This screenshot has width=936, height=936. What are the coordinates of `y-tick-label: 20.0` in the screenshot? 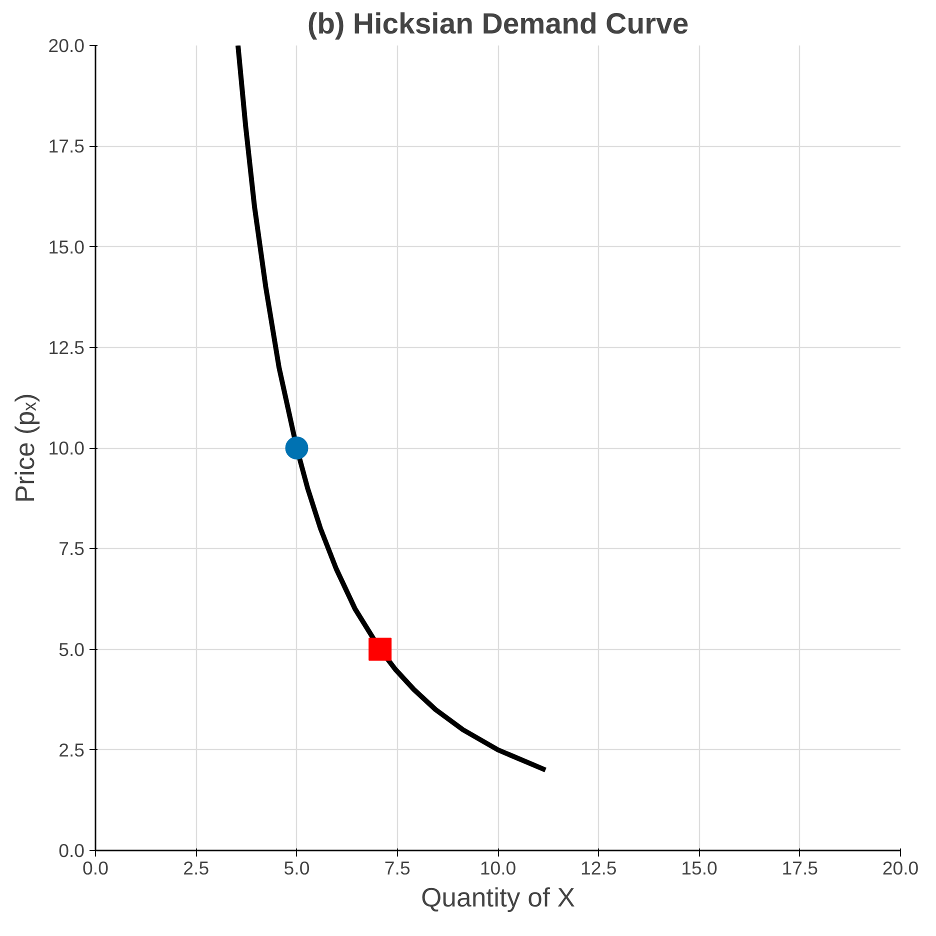 It's located at (66, 45).